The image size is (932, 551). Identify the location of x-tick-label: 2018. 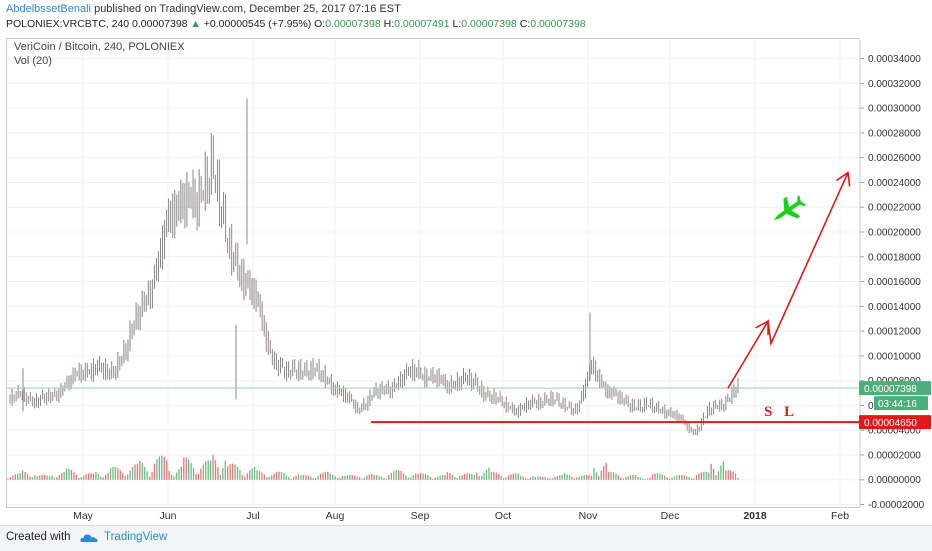
(755, 516).